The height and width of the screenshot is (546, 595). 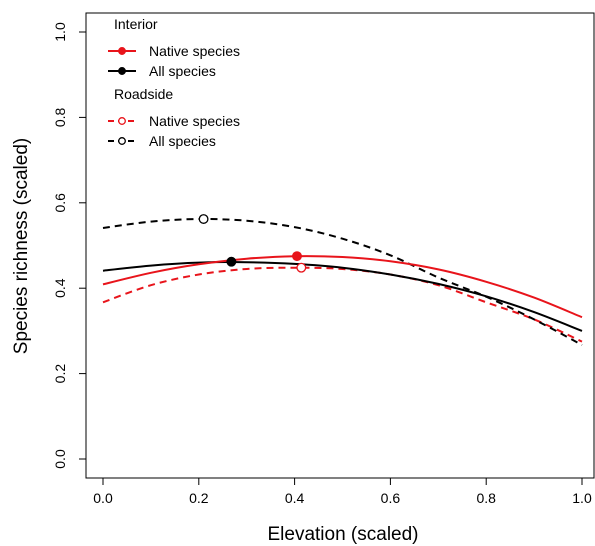 I want to click on x-tick-label: 0.6, so click(x=391, y=498).